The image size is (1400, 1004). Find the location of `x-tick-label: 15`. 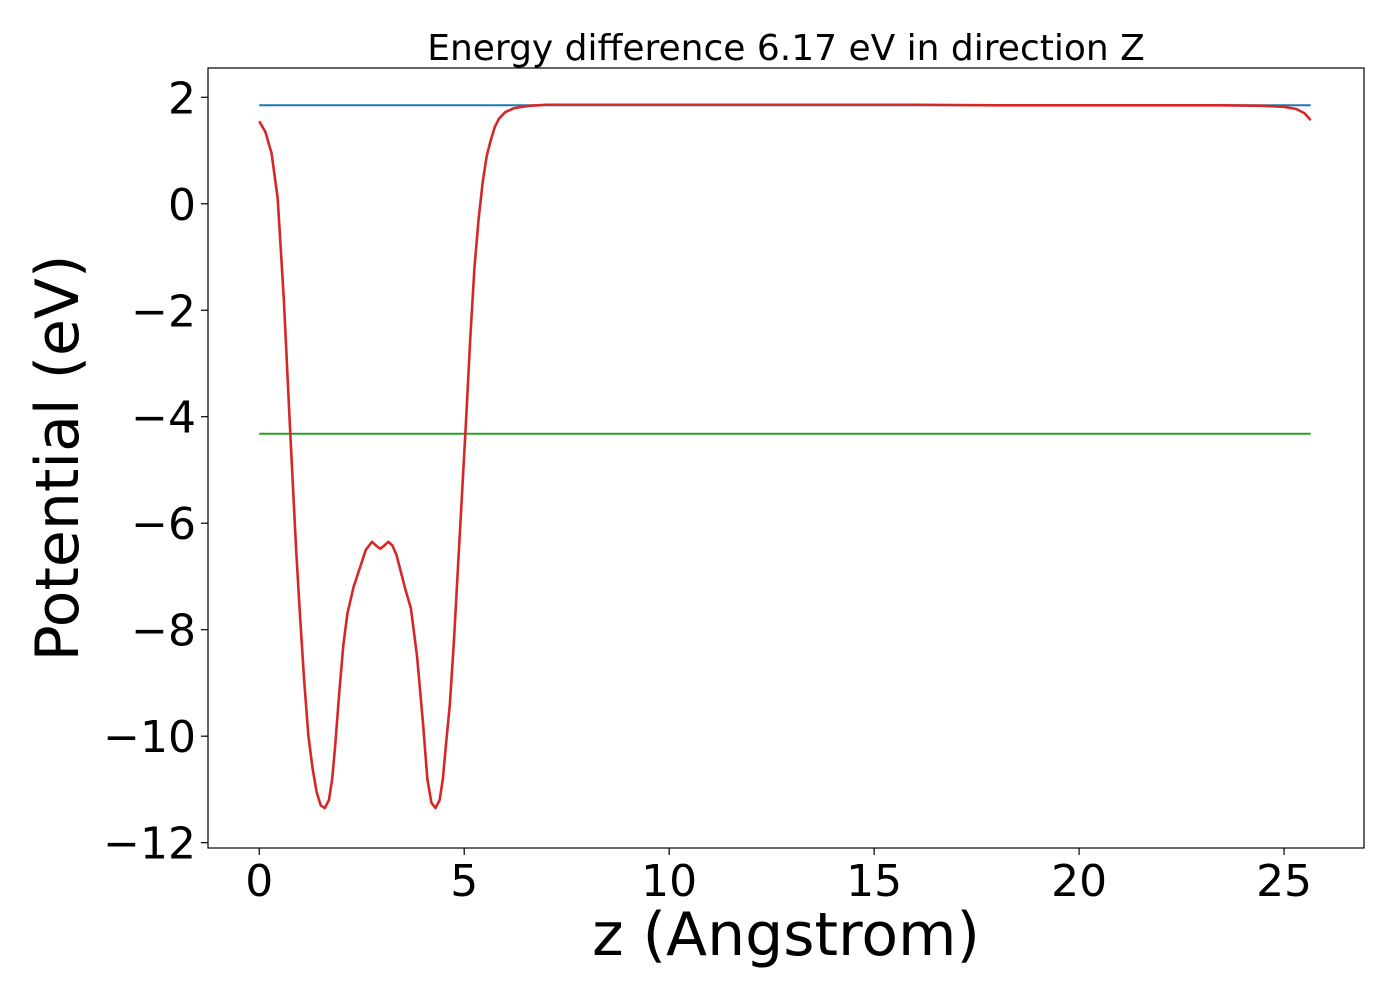

x-tick-label: 15 is located at coordinates (874, 881).